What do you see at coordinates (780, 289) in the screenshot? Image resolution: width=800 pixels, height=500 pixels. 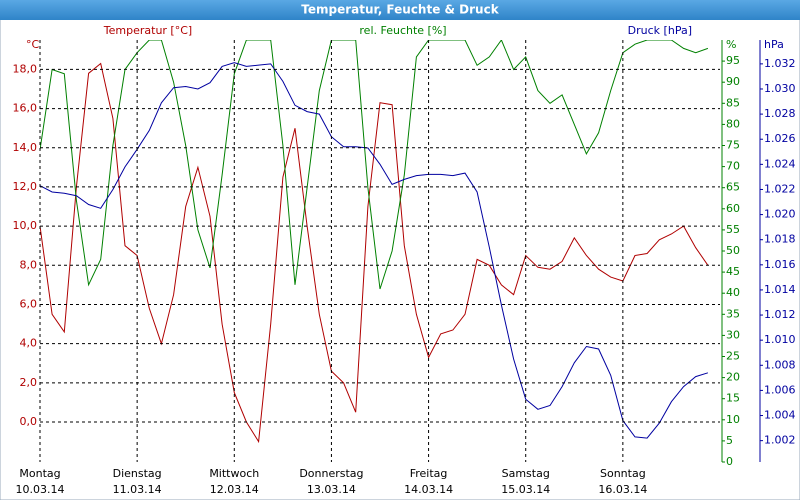 I see `y3-tick-label: 1.014` at bounding box center [780, 289].